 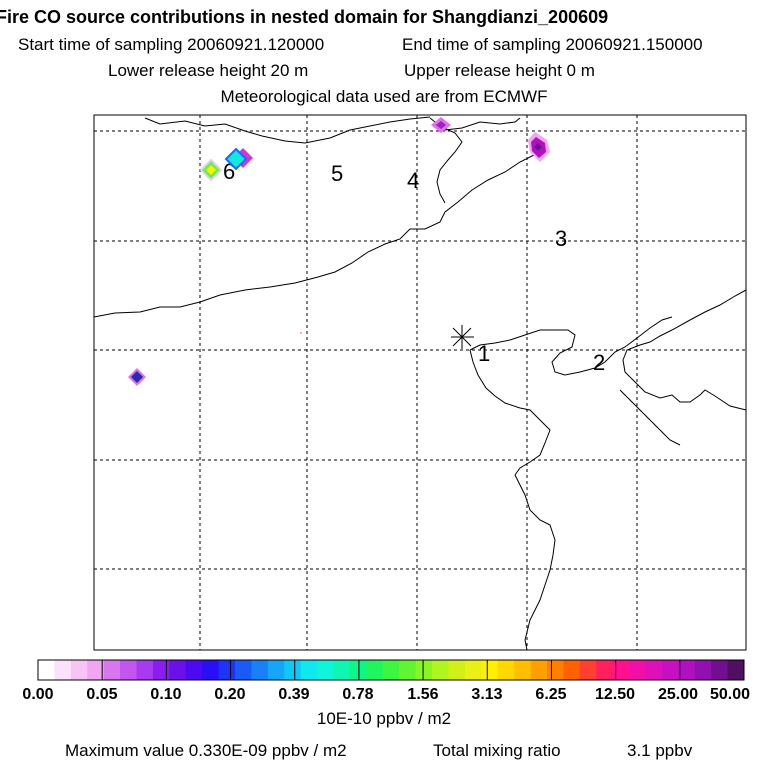 What do you see at coordinates (102, 694) in the screenshot?
I see `colorbar-label: 0.05` at bounding box center [102, 694].